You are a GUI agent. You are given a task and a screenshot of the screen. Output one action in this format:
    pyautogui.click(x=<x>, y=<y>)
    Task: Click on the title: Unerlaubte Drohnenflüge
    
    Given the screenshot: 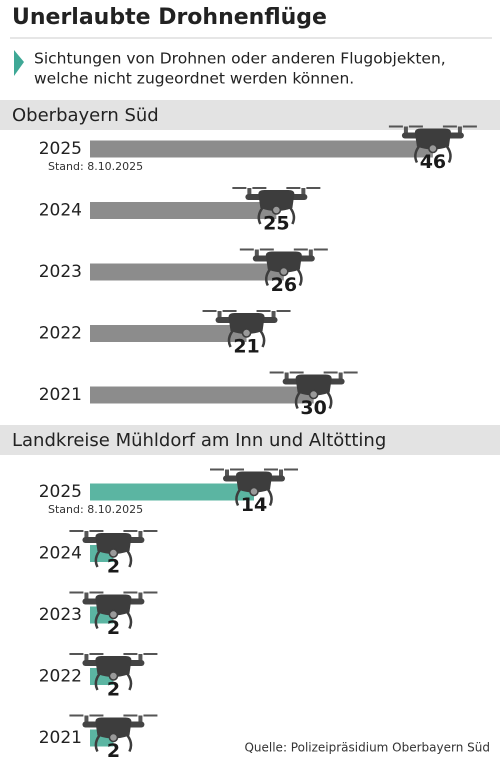 What is the action you would take?
    pyautogui.click(x=169, y=17)
    